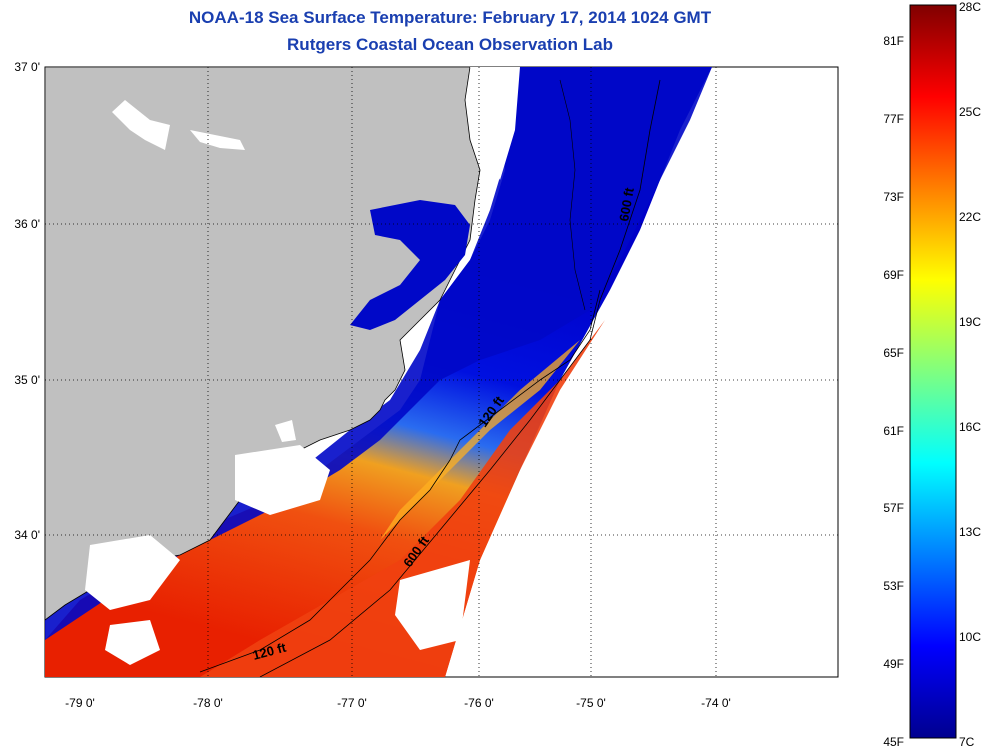  What do you see at coordinates (626, 204) in the screenshot?
I see `isobath-label-600ft-north: 600 ft` at bounding box center [626, 204].